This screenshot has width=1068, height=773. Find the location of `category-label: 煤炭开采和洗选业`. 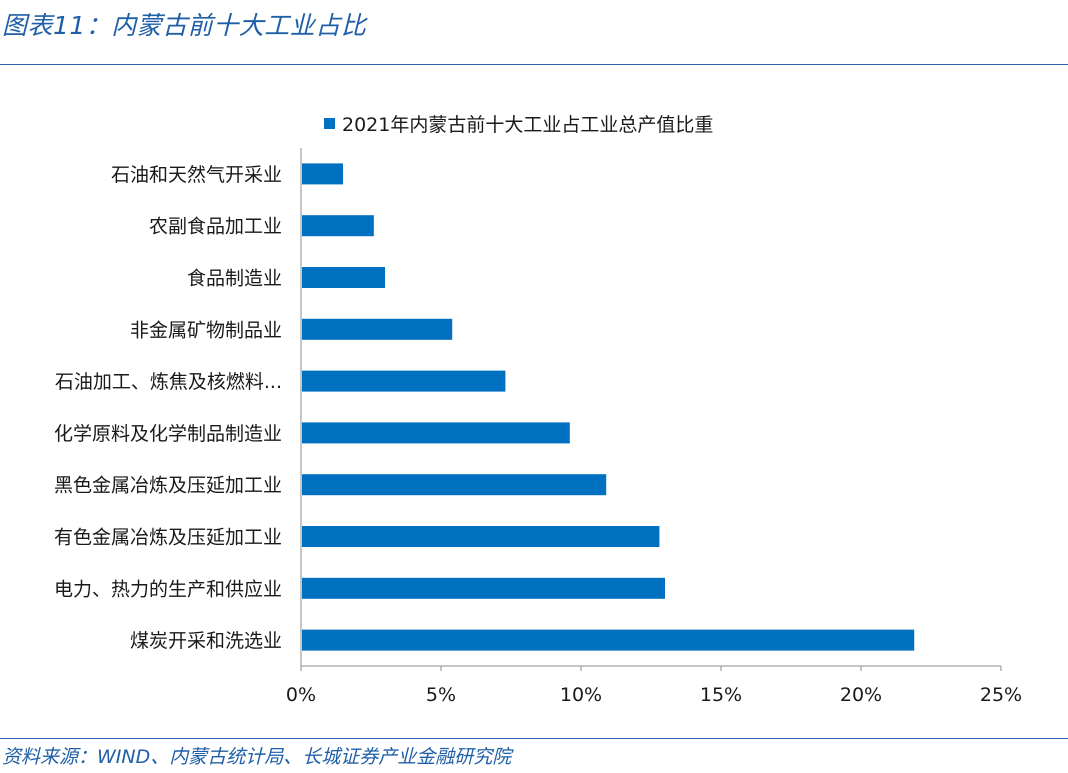

category-label: 煤炭开采和洗选业 is located at coordinates (206, 641).